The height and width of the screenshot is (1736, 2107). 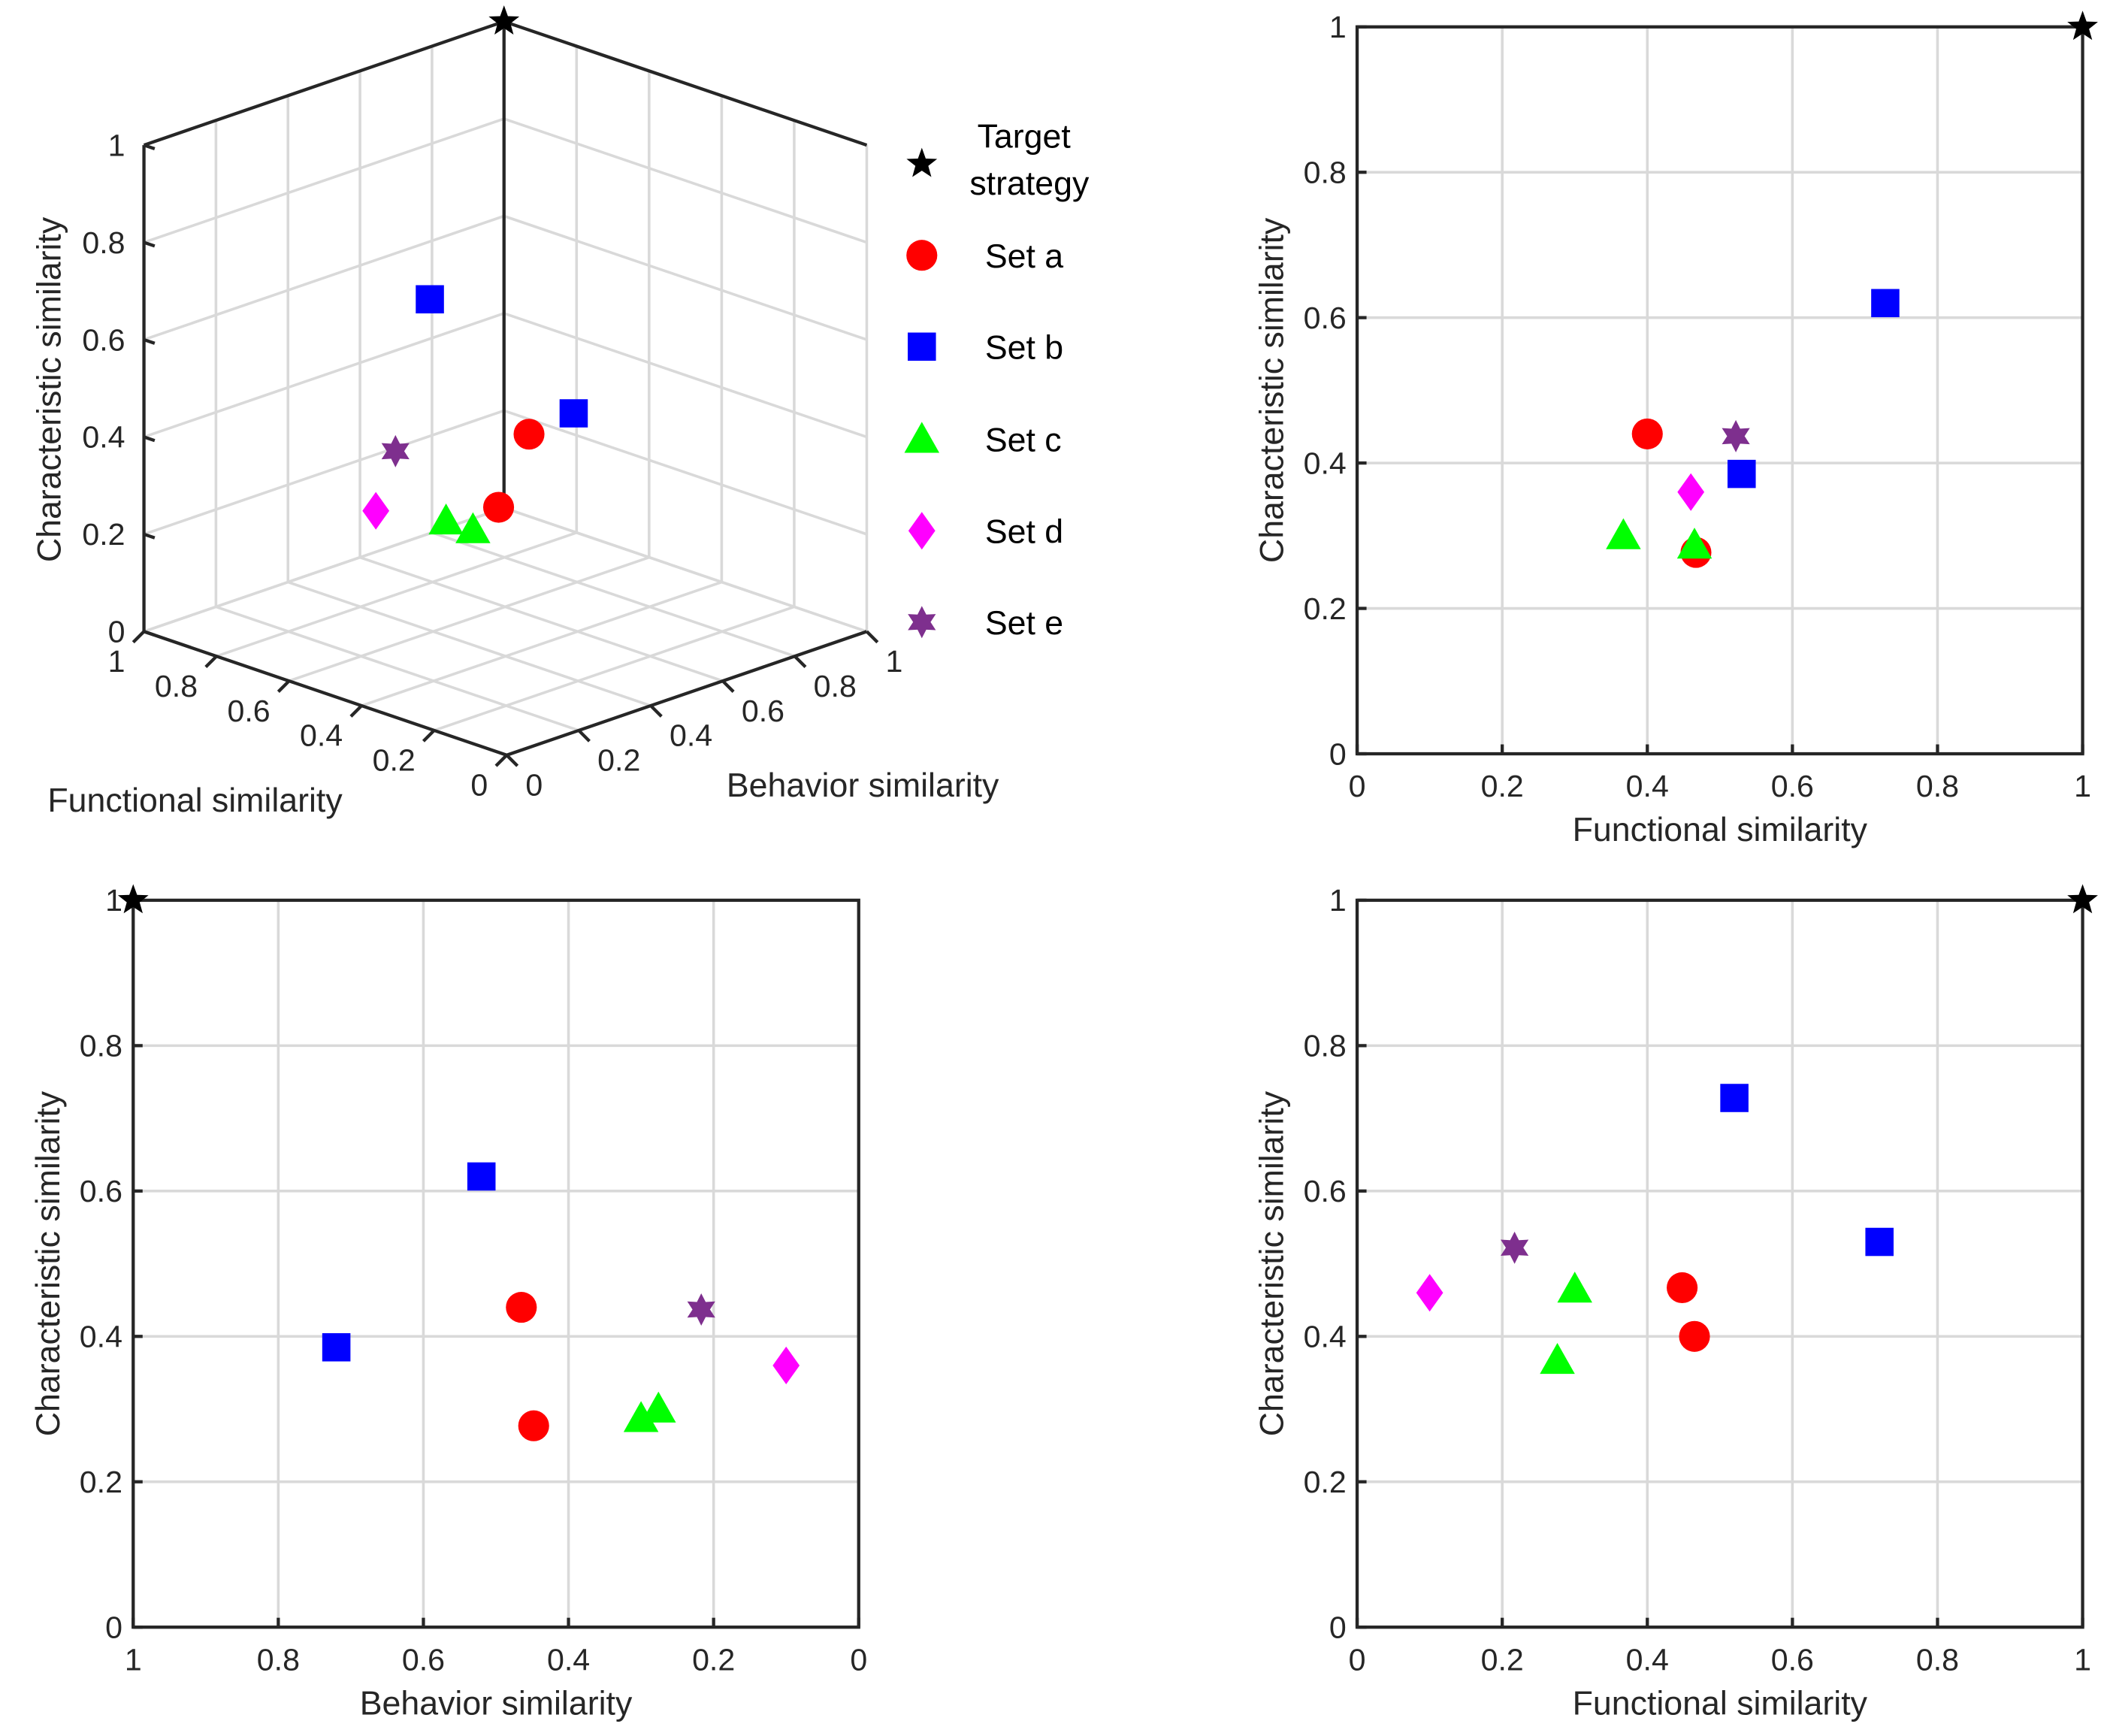 What do you see at coordinates (1024, 347) in the screenshot?
I see `legend-label: Set b` at bounding box center [1024, 347].